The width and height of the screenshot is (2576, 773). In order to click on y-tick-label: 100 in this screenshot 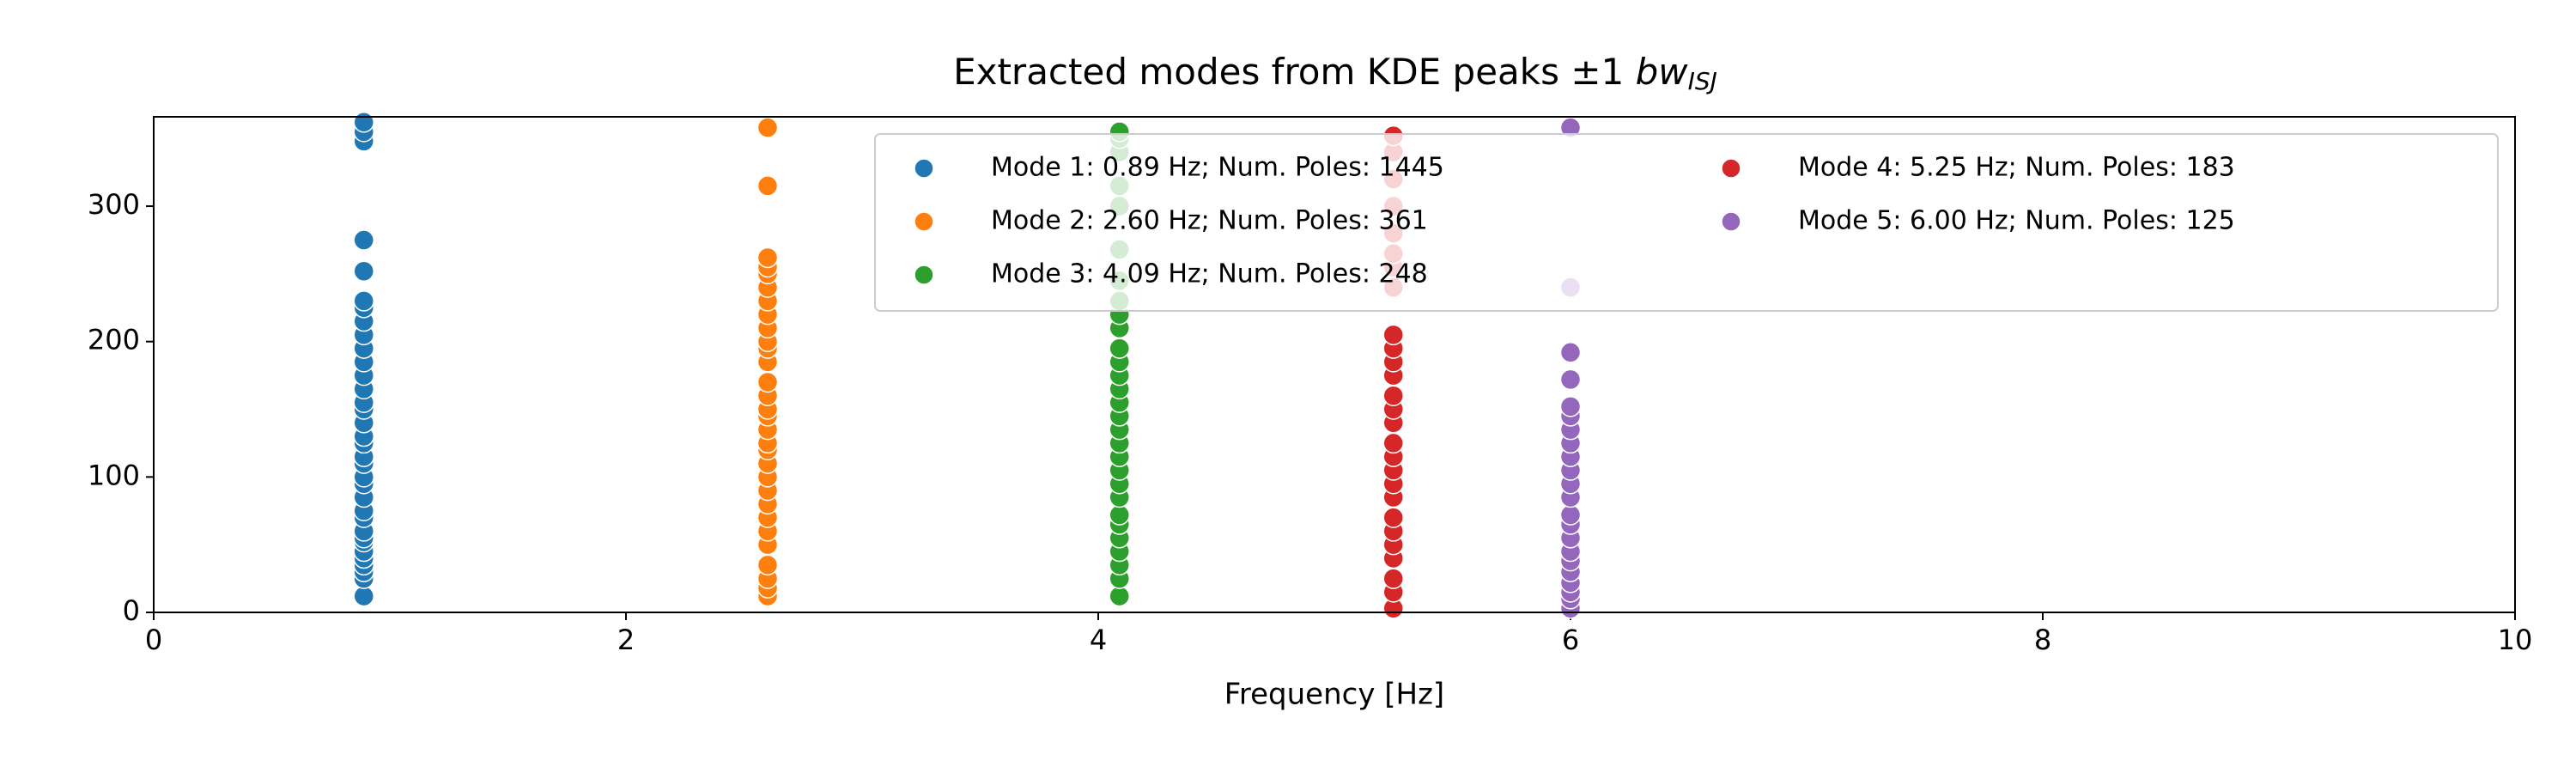, I will do `click(114, 475)`.